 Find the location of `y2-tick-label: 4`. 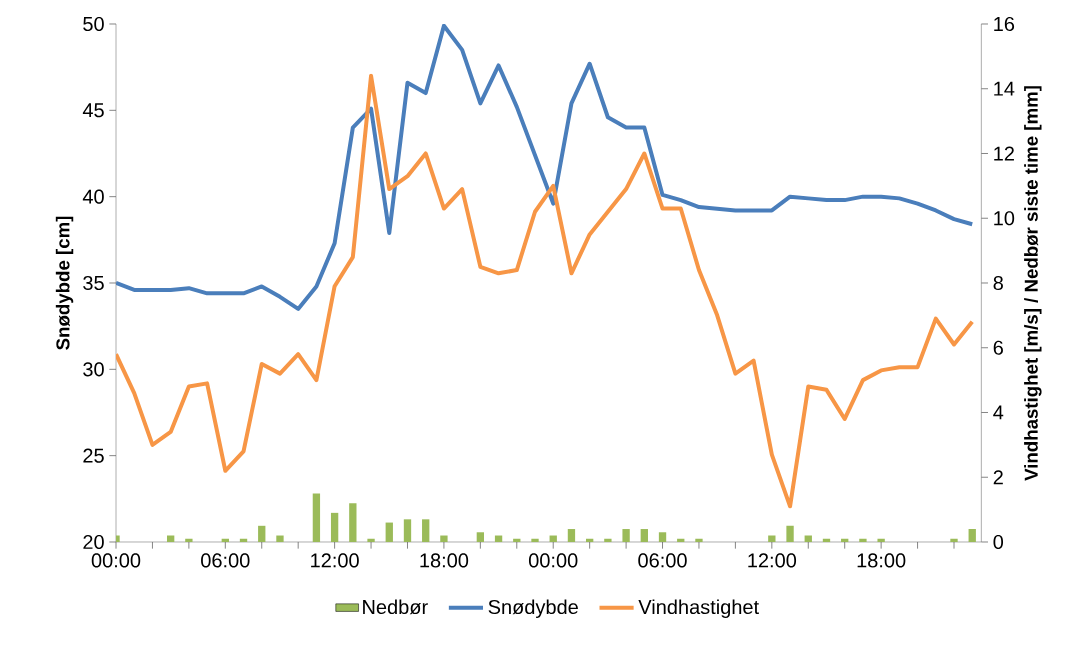

y2-tick-label: 4 is located at coordinates (998, 412).